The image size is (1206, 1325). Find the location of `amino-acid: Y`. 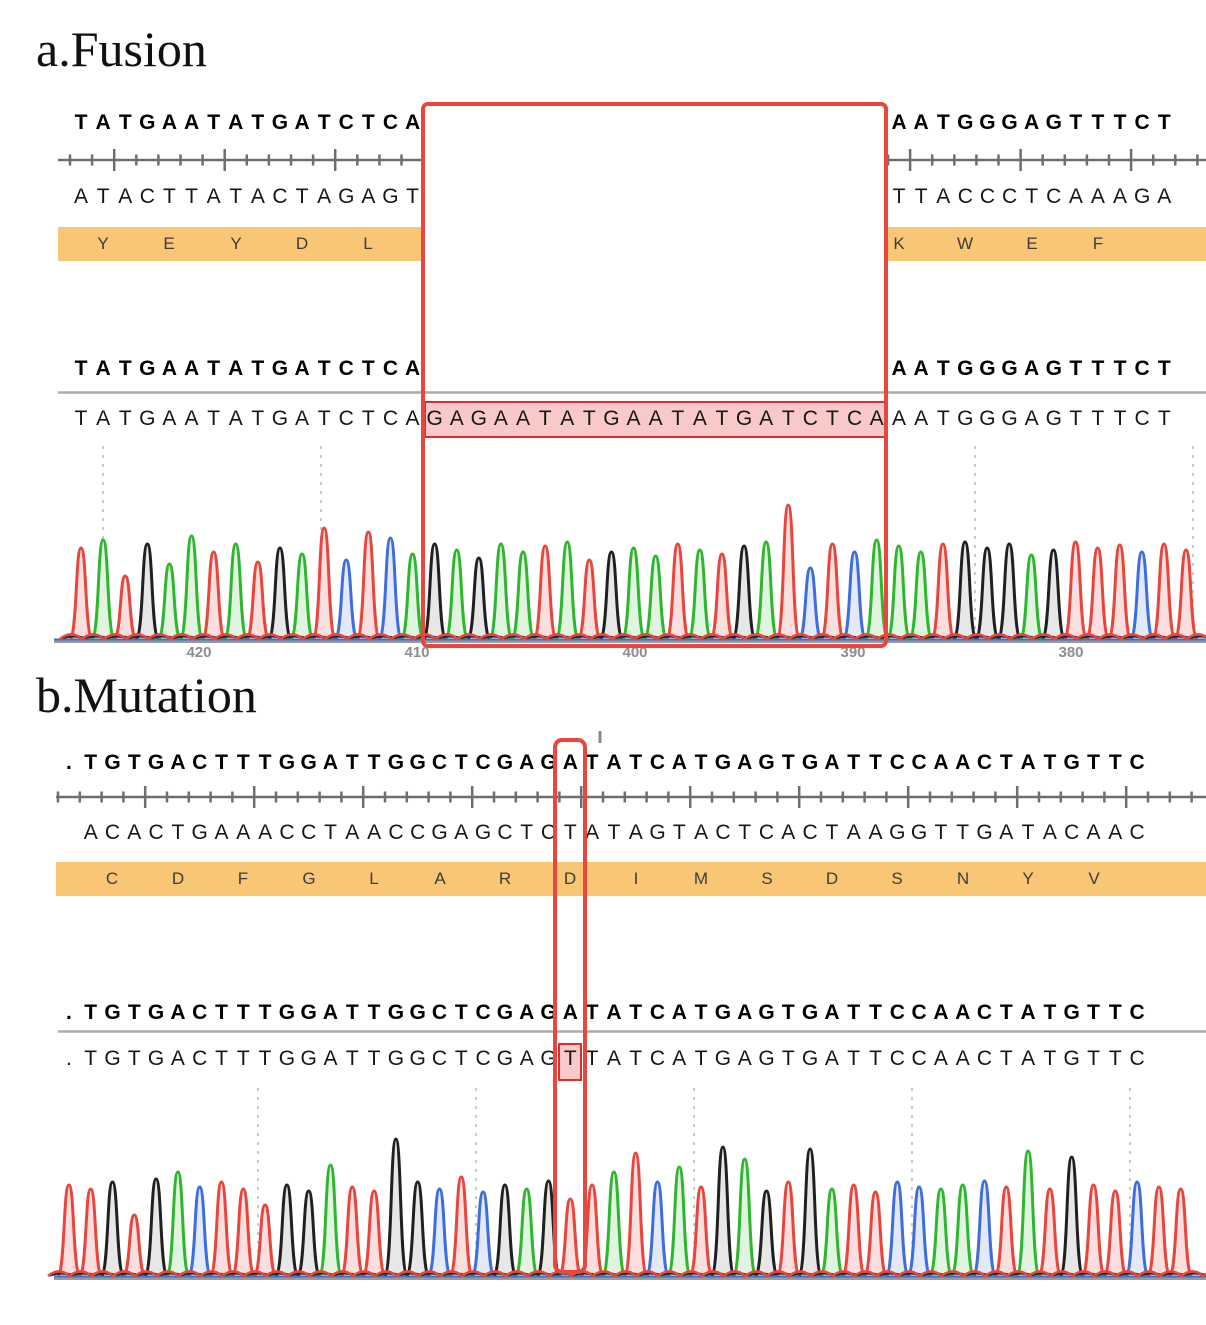

amino-acid: Y is located at coordinates (1028, 878).